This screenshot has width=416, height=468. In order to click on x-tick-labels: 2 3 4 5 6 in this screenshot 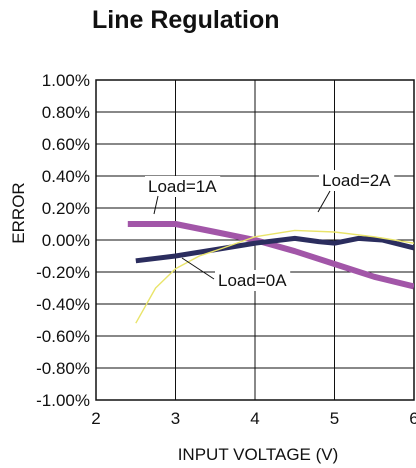, I will do `click(253, 418)`.